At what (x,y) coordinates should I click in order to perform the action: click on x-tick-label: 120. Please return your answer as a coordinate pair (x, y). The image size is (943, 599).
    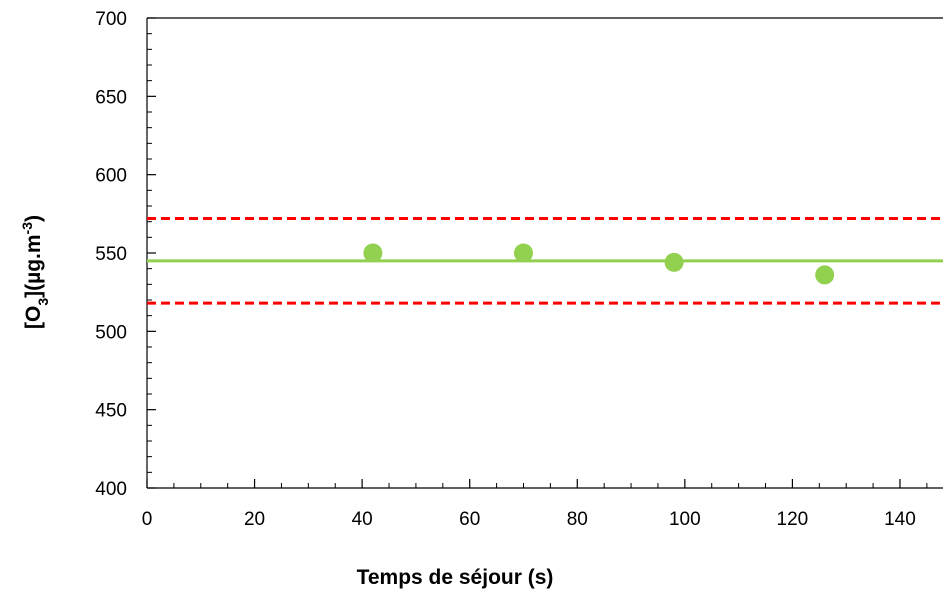
    Looking at the image, I should click on (793, 519).